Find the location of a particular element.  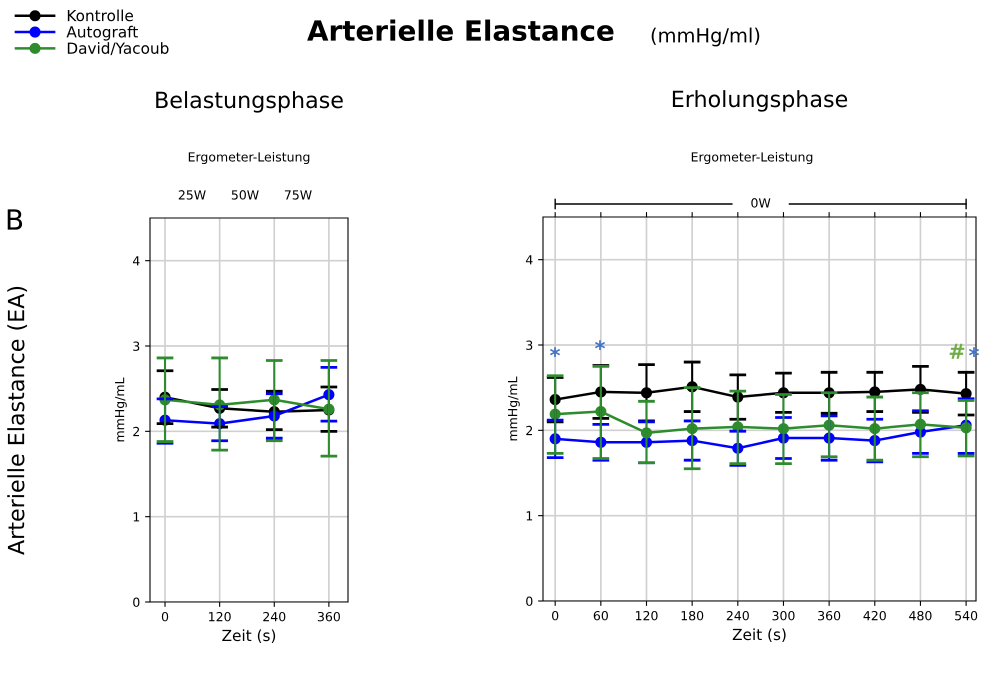

text: 0W is located at coordinates (760, 203).